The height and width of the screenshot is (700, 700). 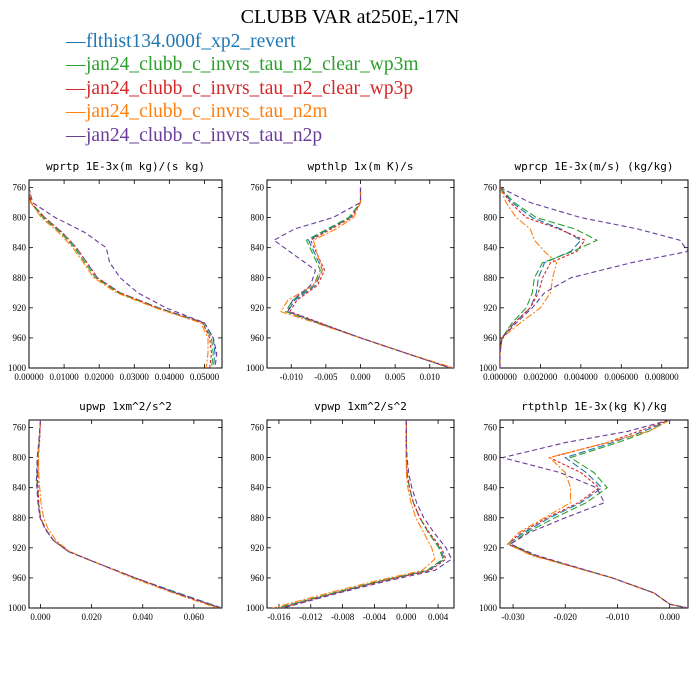 What do you see at coordinates (207, 112) in the screenshot?
I see `legend-label: jan24_clubb_c_invrs_tau_n2m` at bounding box center [207, 112].